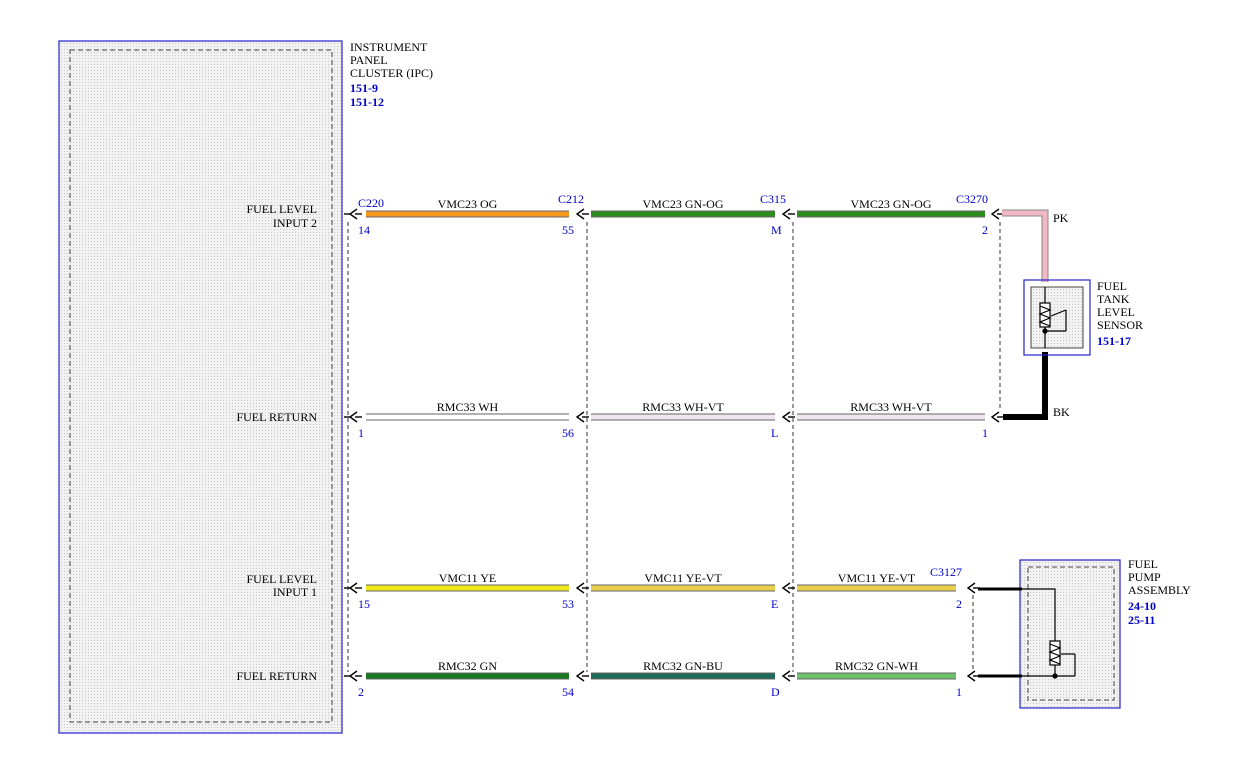 This screenshot has width=1252, height=777. I want to click on pin-number-row-2-3: L, so click(774, 433).